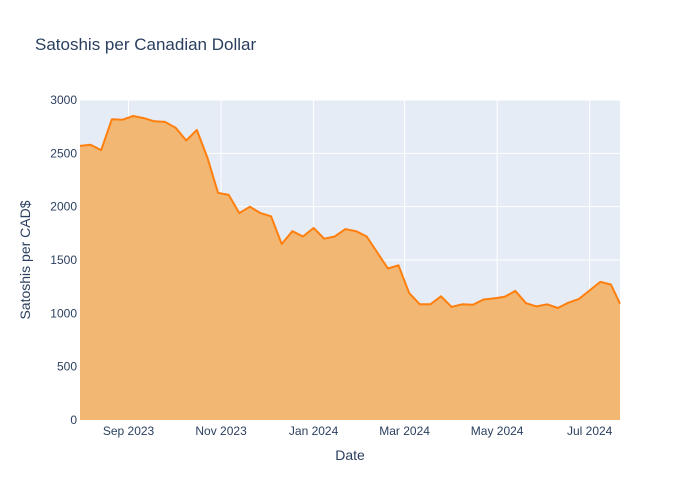  Describe the element at coordinates (63, 207) in the screenshot. I see `y-tick-label: 2000` at that location.